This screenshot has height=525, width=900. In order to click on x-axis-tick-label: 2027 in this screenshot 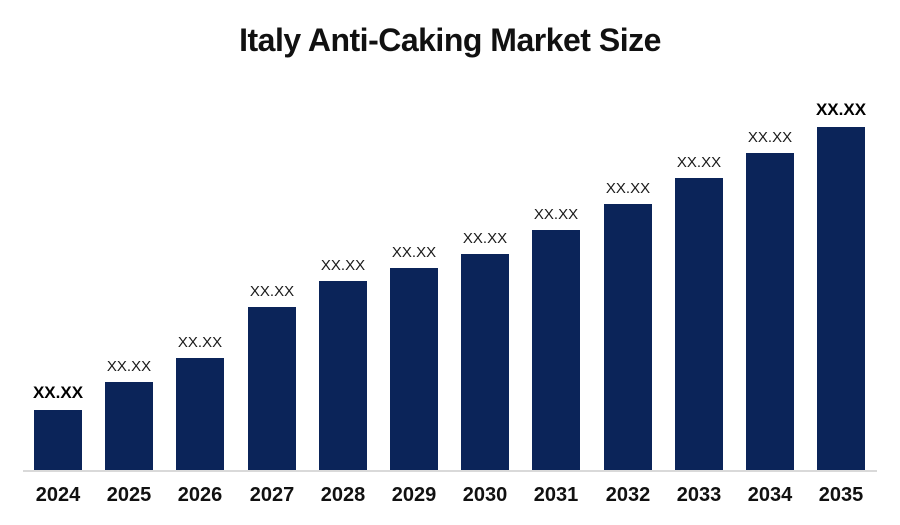, I will do `click(272, 495)`.